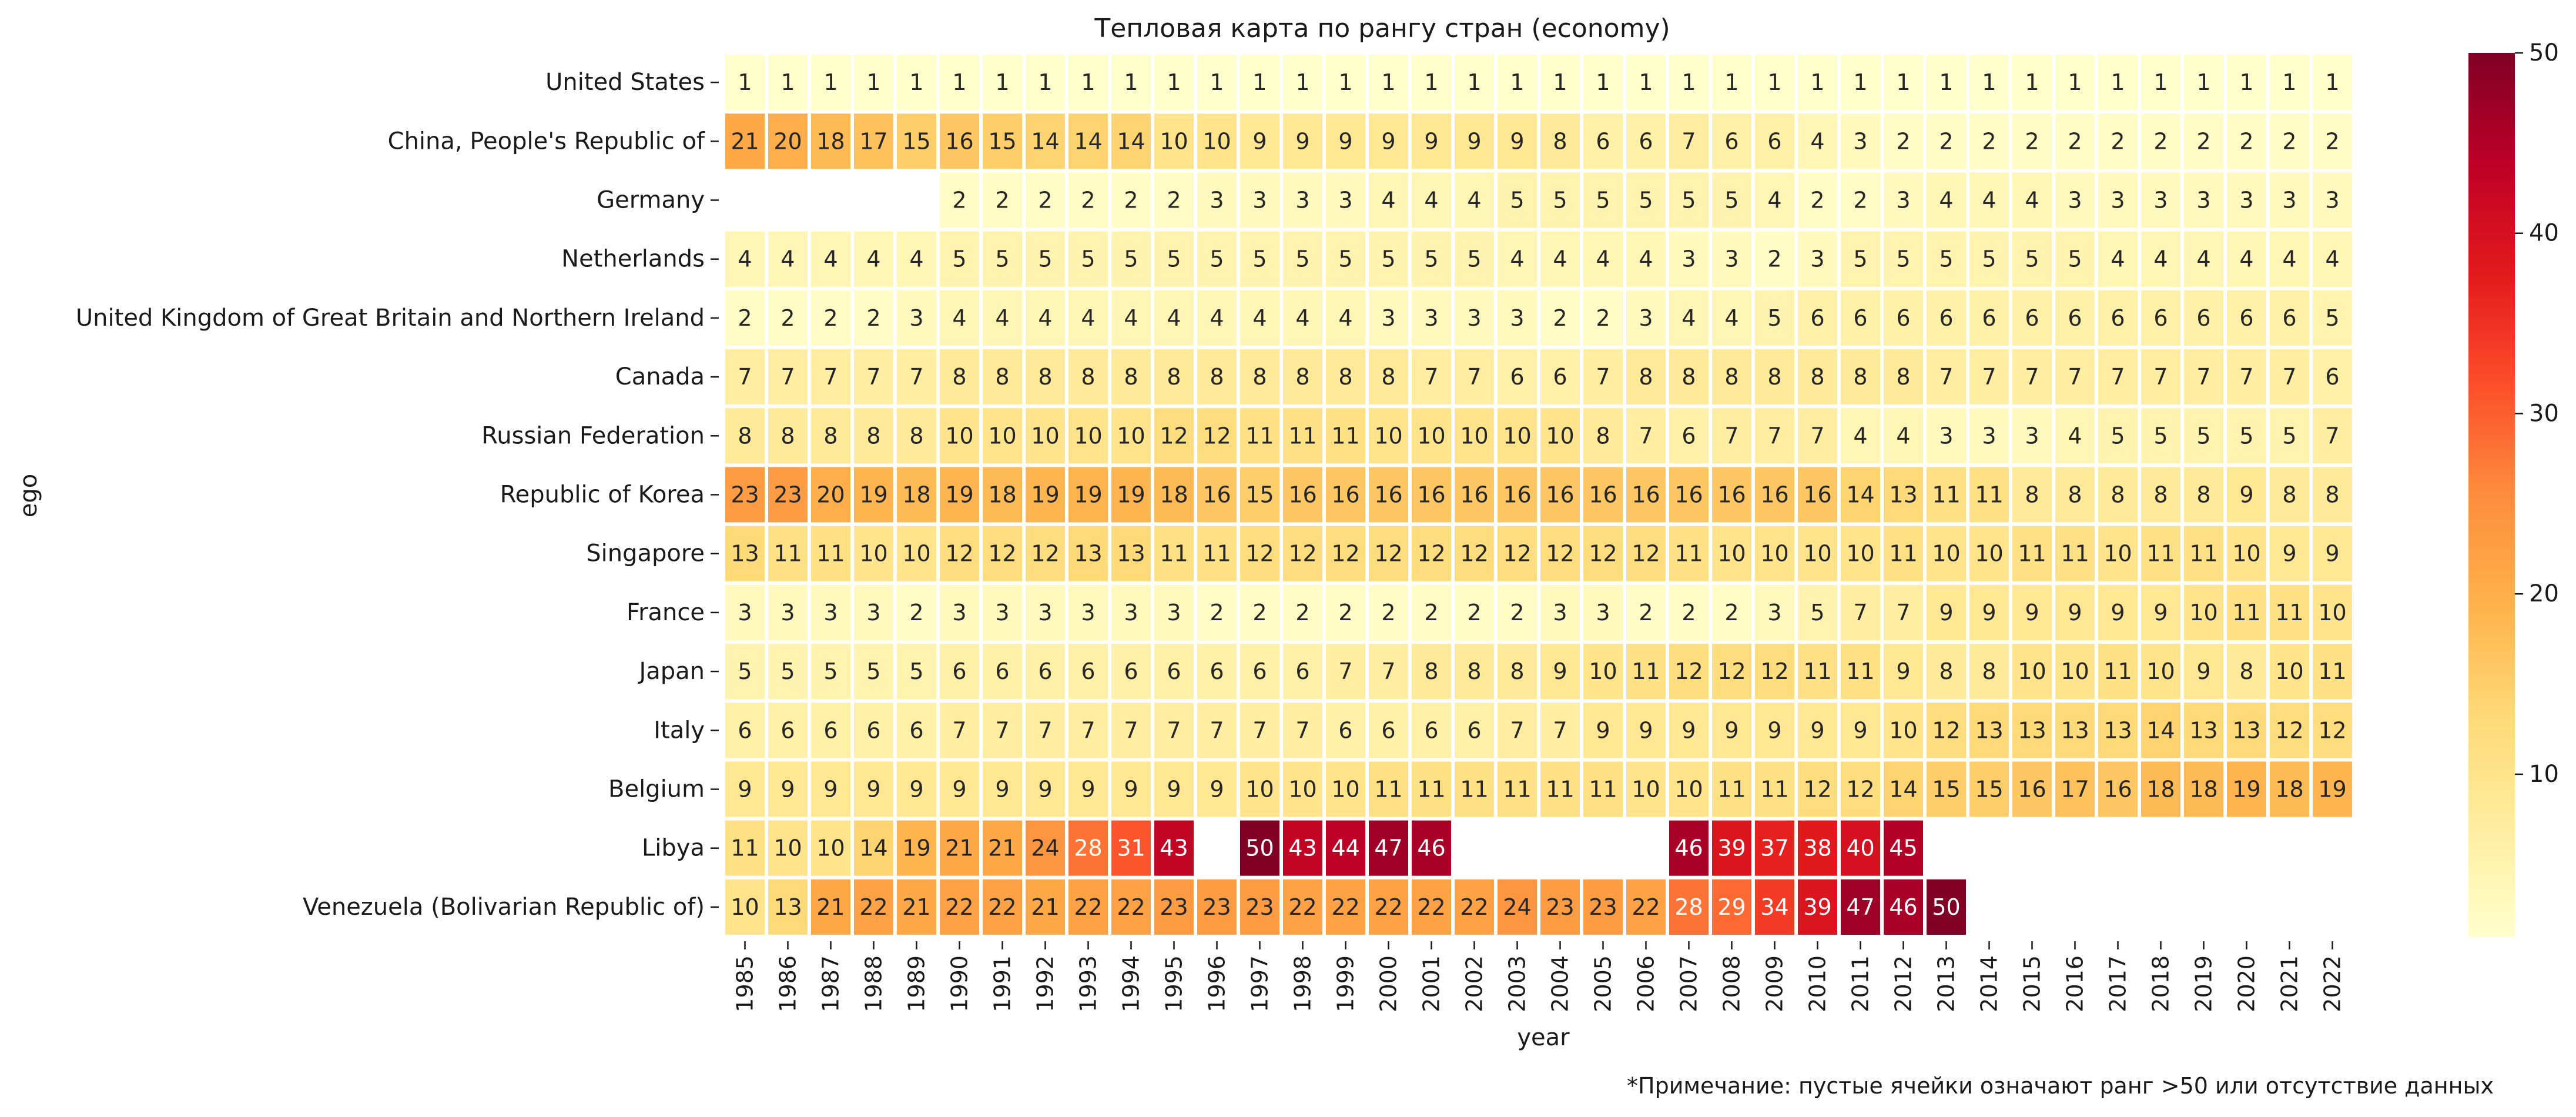 This screenshot has width=2576, height=1117. Describe the element at coordinates (1646, 983) in the screenshot. I see `x-tick-label: 2006` at that location.